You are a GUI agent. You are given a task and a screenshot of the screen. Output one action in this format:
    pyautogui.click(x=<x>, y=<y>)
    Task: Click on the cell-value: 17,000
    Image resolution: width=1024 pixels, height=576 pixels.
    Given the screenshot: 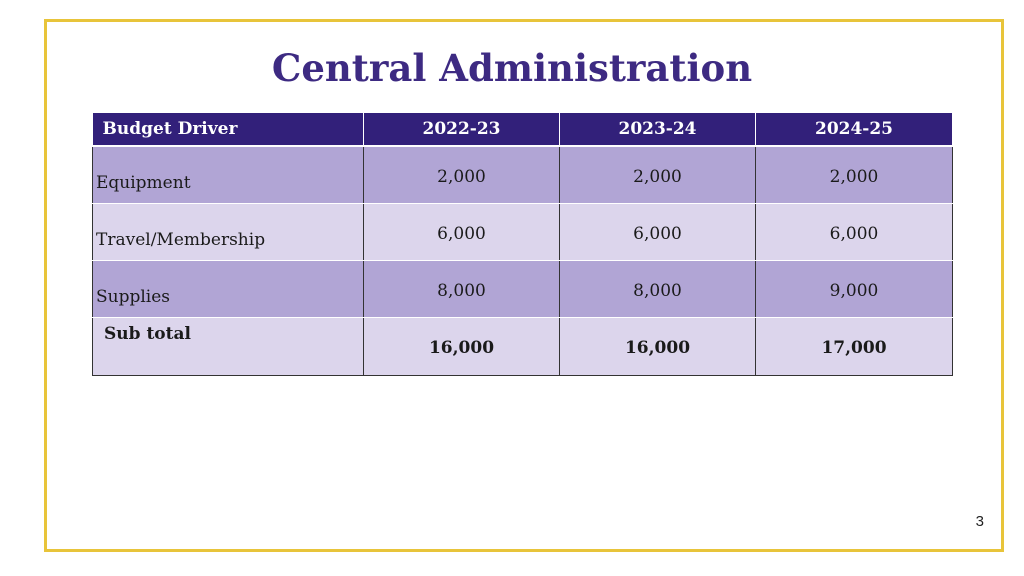 What is the action you would take?
    pyautogui.click(x=854, y=348)
    